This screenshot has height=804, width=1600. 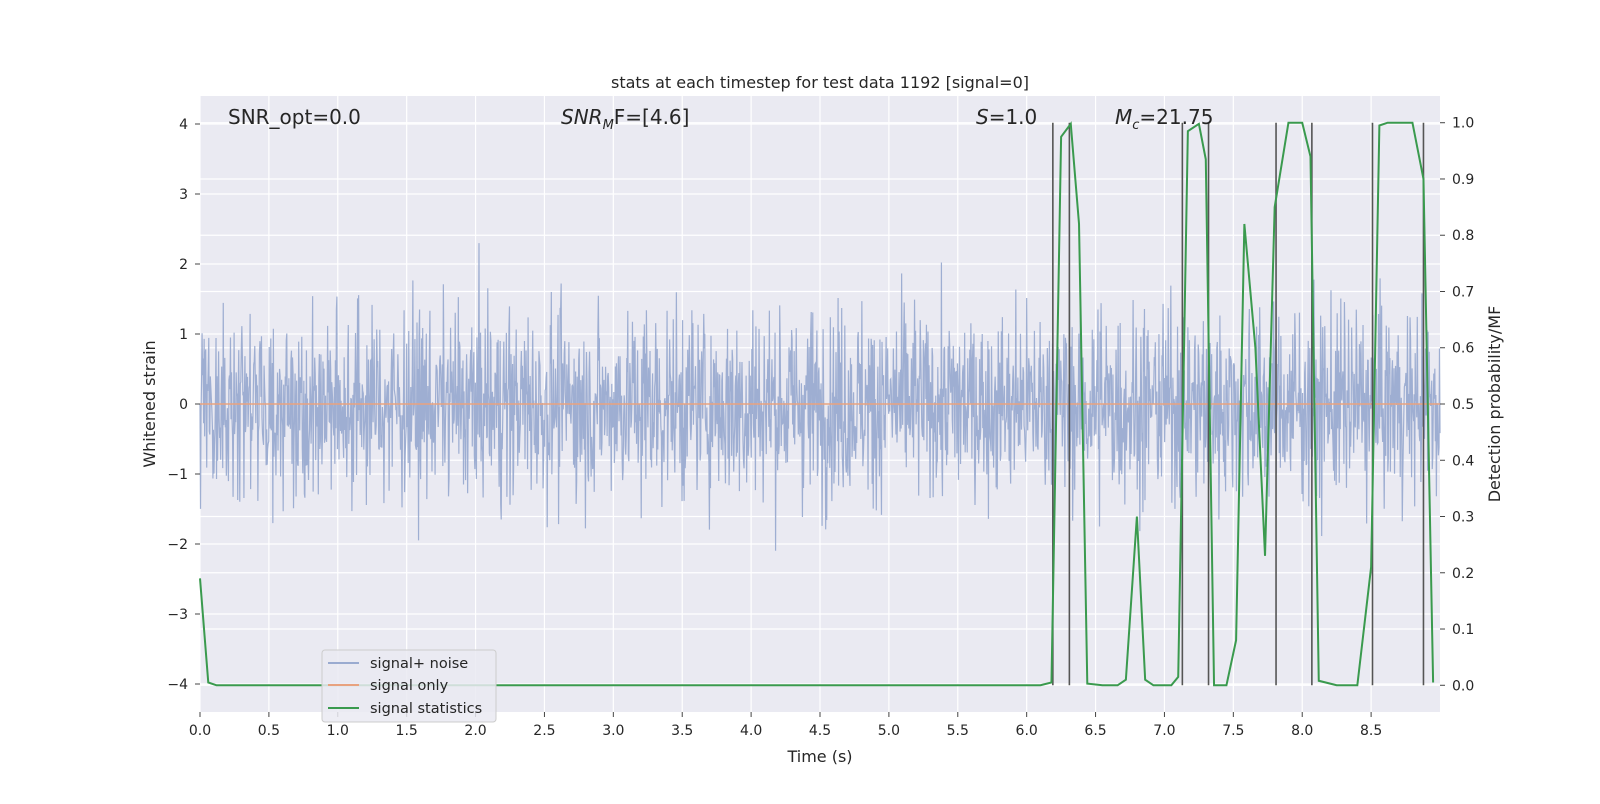 I want to click on y-tick-label: −2, so click(x=177, y=545).